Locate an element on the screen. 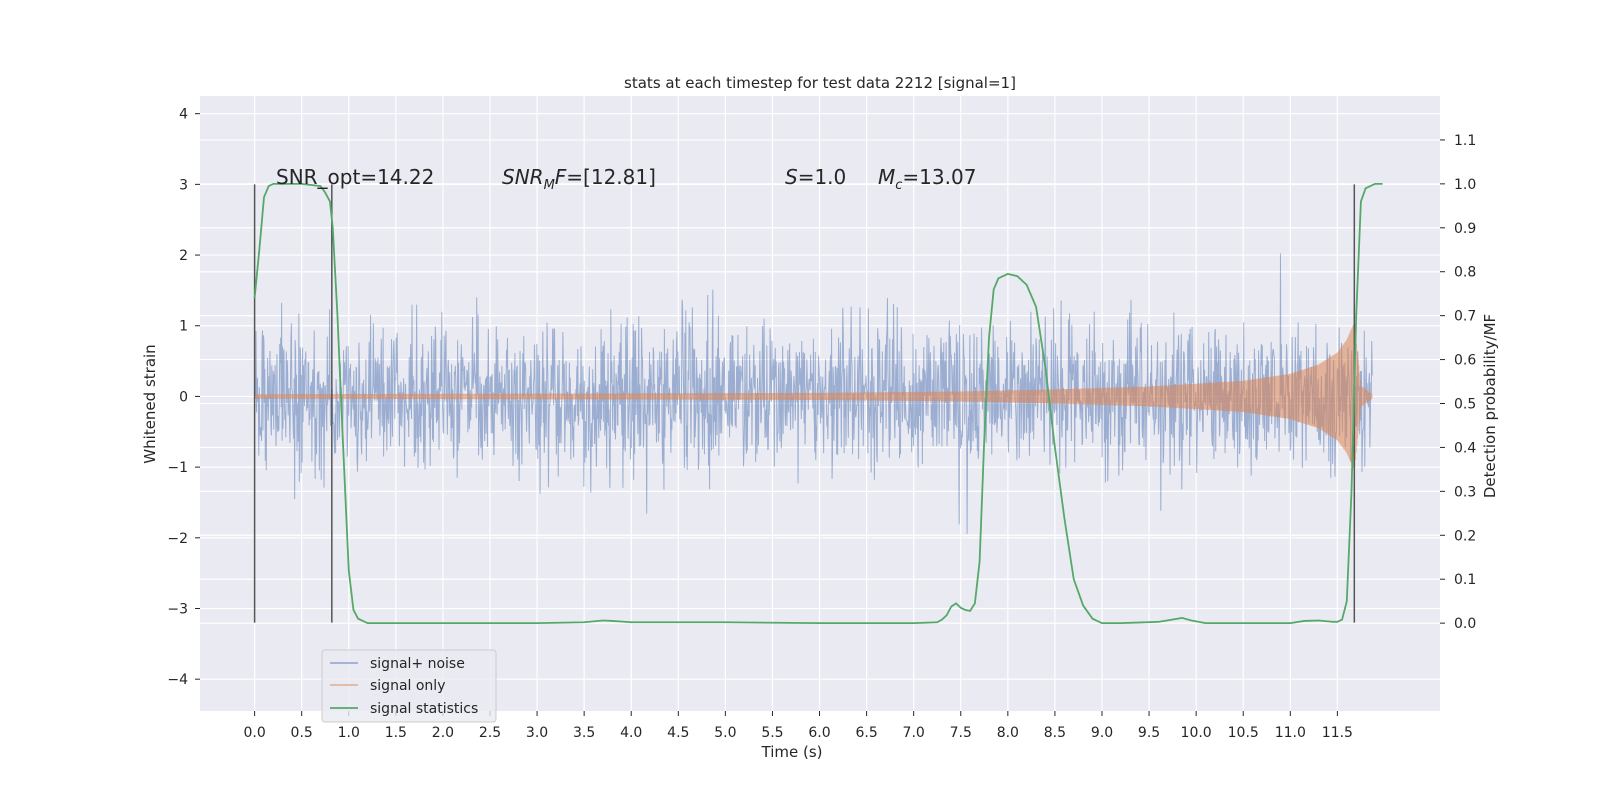  right-y-tick-label: 0.2 is located at coordinates (1465, 536).